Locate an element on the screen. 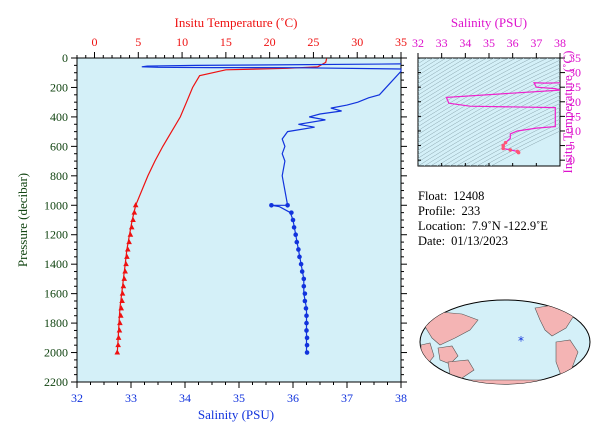  y-tick-label: 200 is located at coordinates (59, 87).